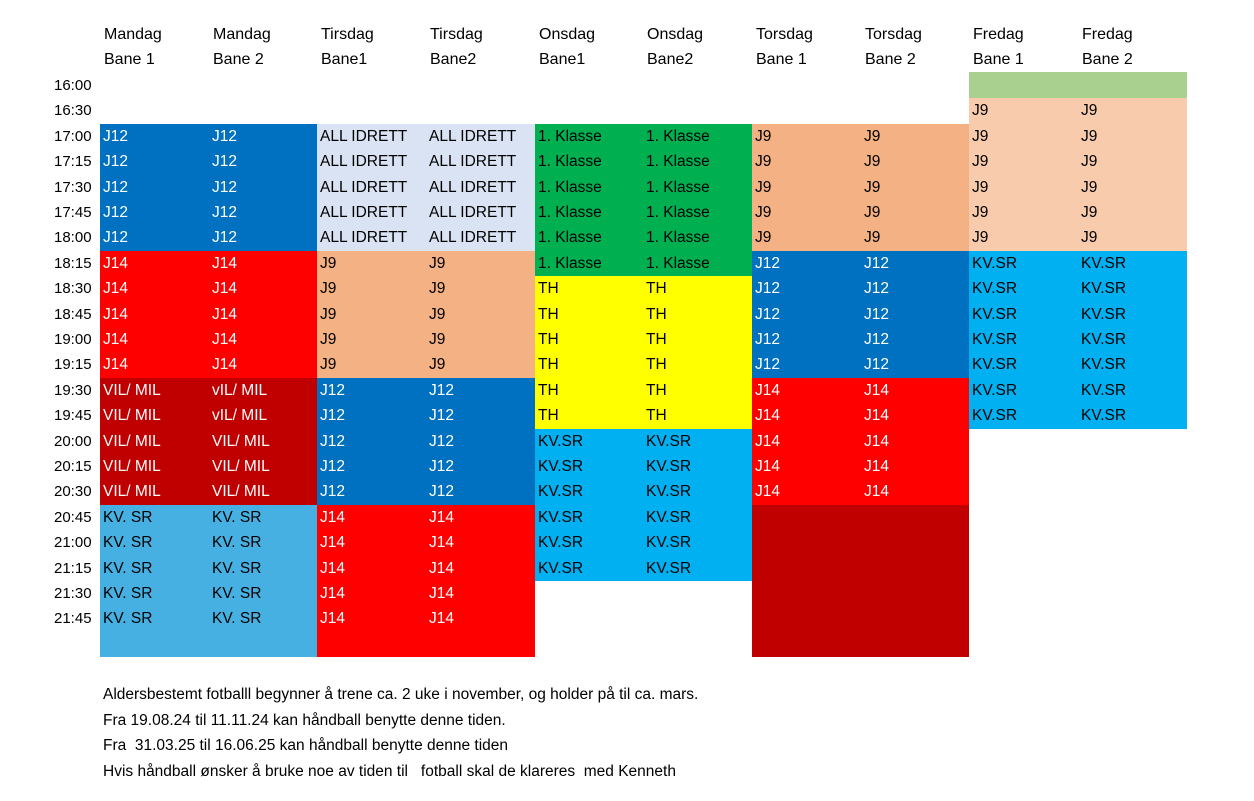  What do you see at coordinates (73, 568) in the screenshot?
I see `time-label: 21:15` at bounding box center [73, 568].